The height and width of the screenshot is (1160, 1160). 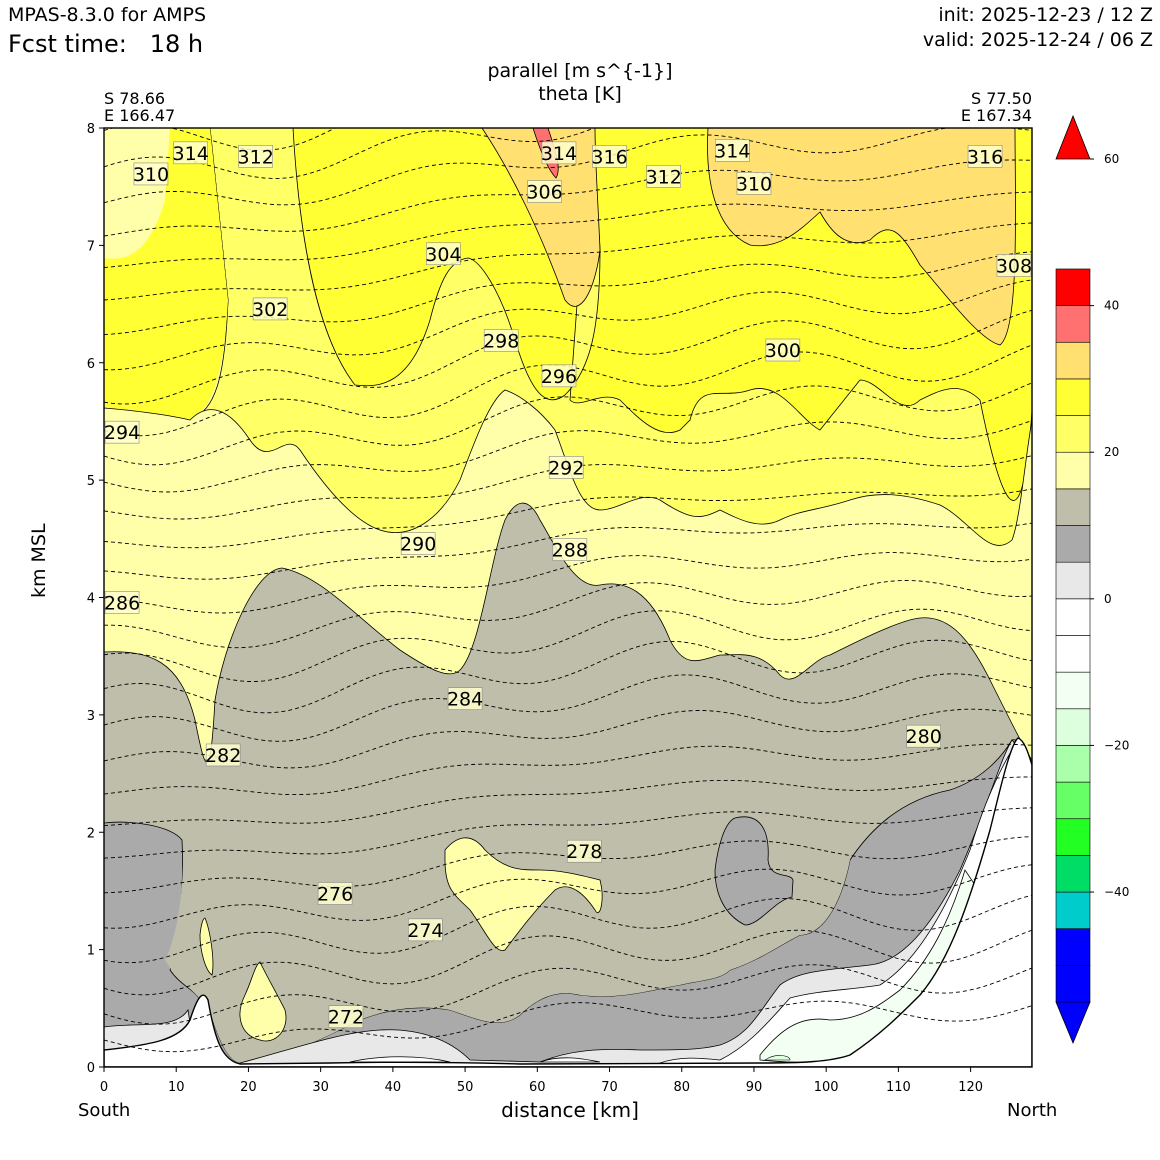 I want to click on init-time: init: 2025-12-23 / 12 Z, so click(x=1045, y=15).